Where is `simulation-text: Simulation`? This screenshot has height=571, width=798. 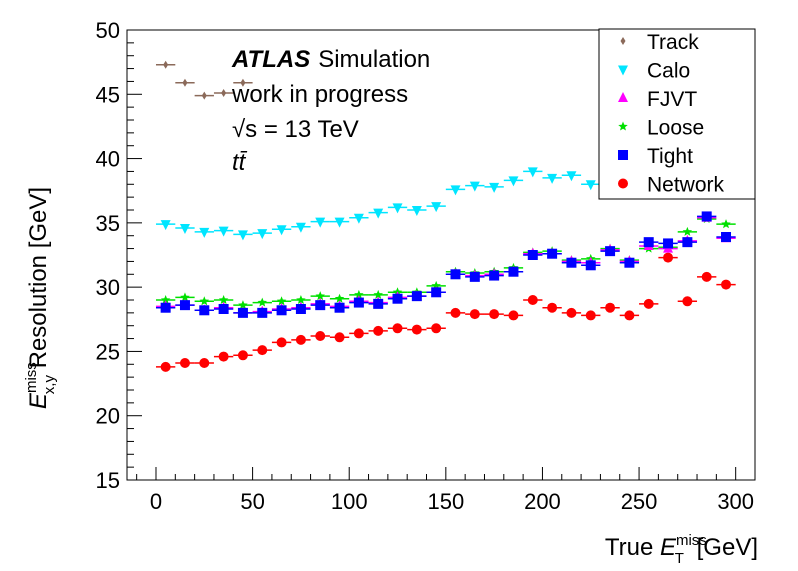 simulation-text: Simulation is located at coordinates (374, 59).